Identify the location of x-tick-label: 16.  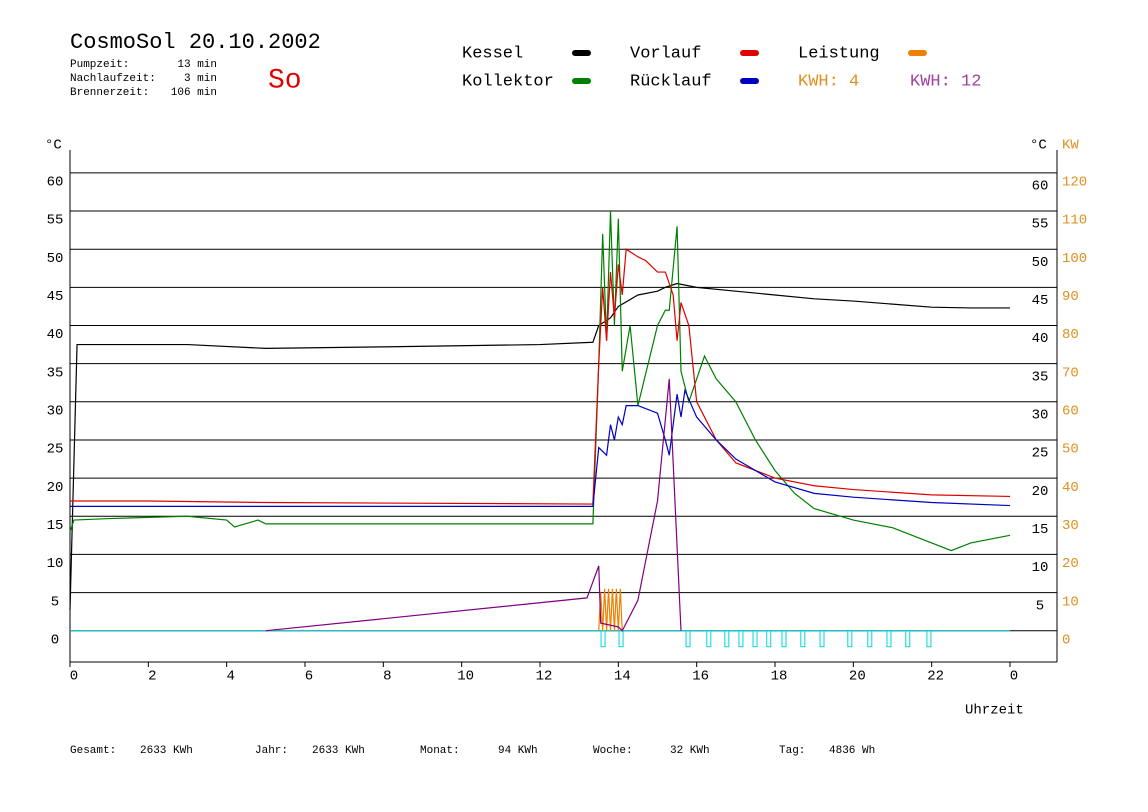
(700, 677).